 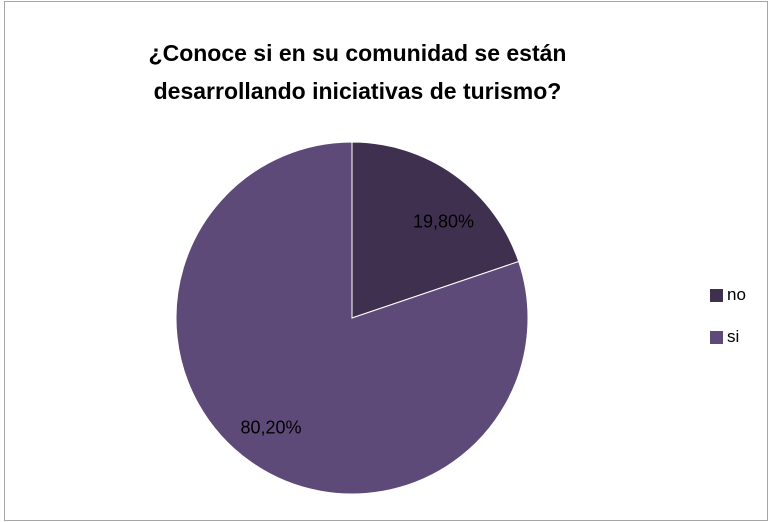 I want to click on data-label-no: 19,80%, so click(x=443, y=222).